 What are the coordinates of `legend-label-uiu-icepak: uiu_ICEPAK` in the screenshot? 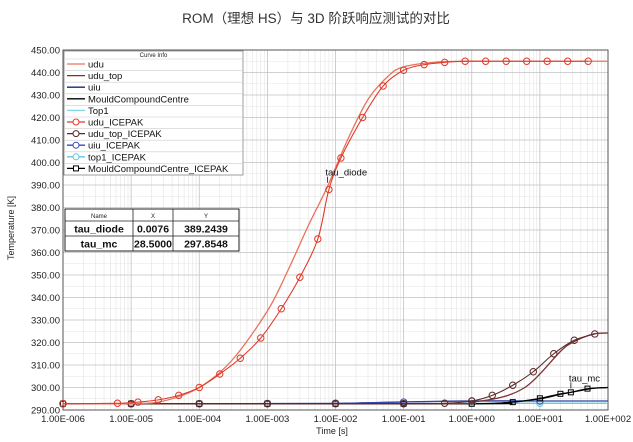 It's located at (114, 146).